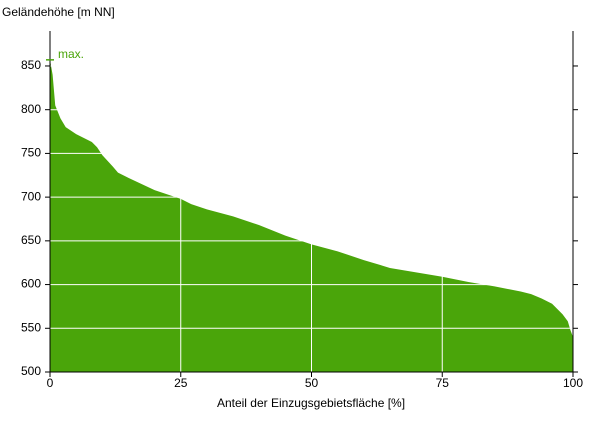  What do you see at coordinates (31, 196) in the screenshot?
I see `y-tick-label: 700` at bounding box center [31, 196].